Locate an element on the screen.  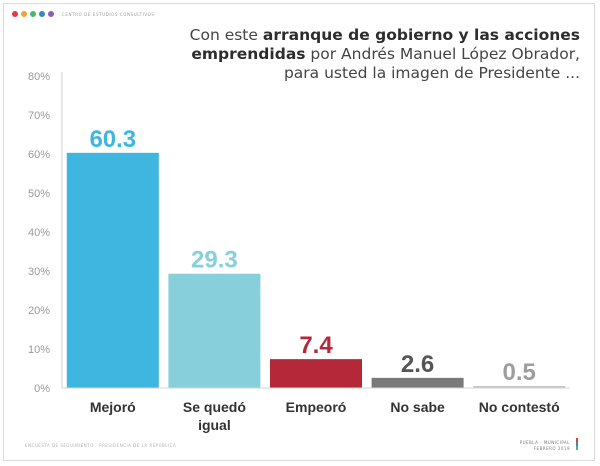
y-tick-label: 40% is located at coordinates (39, 233).